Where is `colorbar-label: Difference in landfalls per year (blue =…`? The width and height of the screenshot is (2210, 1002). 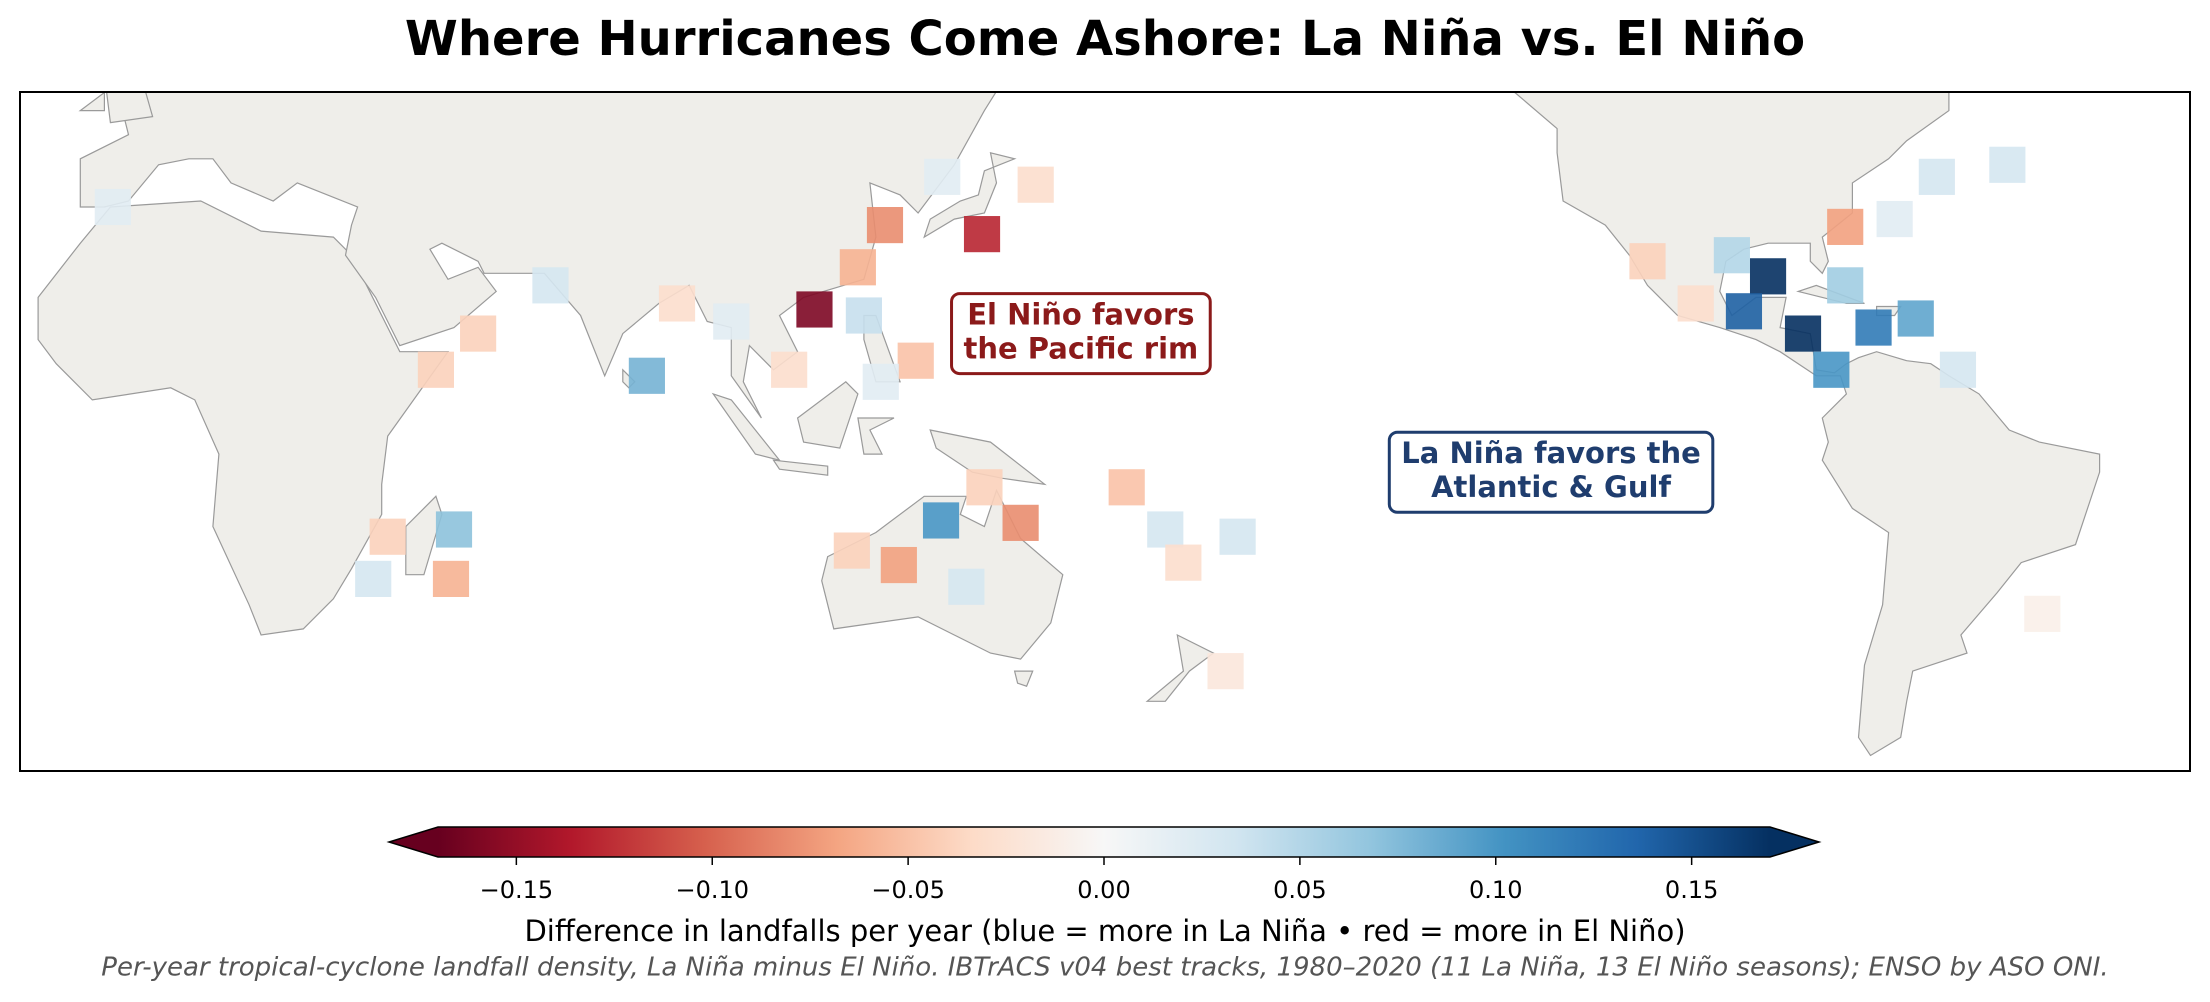
colorbar-label: Difference in landfalls per year (blue =… is located at coordinates (1104, 931).